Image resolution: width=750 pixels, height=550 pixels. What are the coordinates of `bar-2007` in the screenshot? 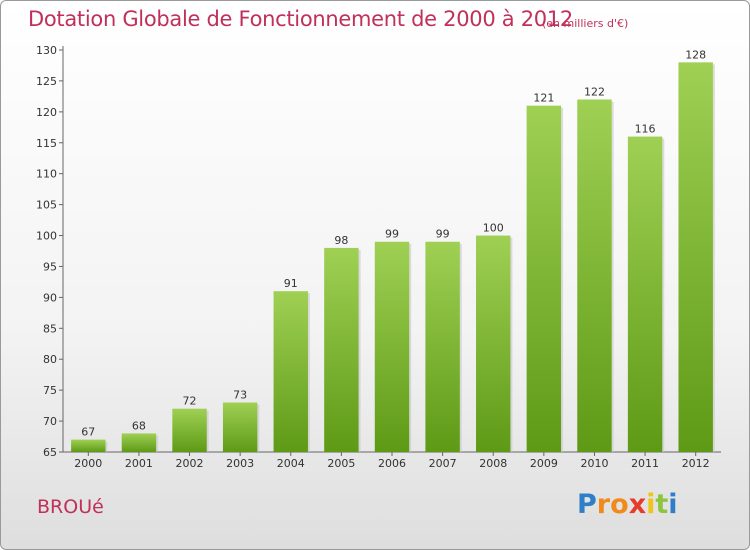 It's located at (442, 346).